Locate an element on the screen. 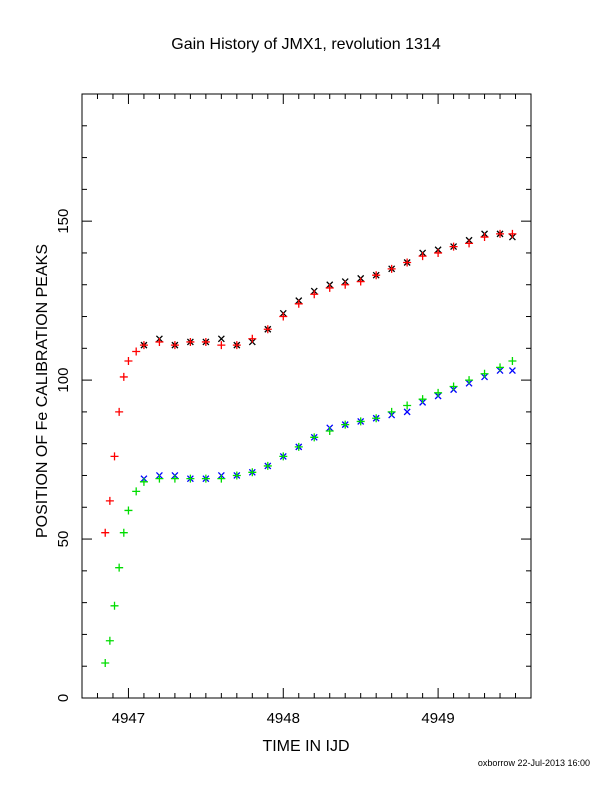  y-axis-label: POSITION OF Fe CALIBRATION PEAKS is located at coordinates (42, 391).